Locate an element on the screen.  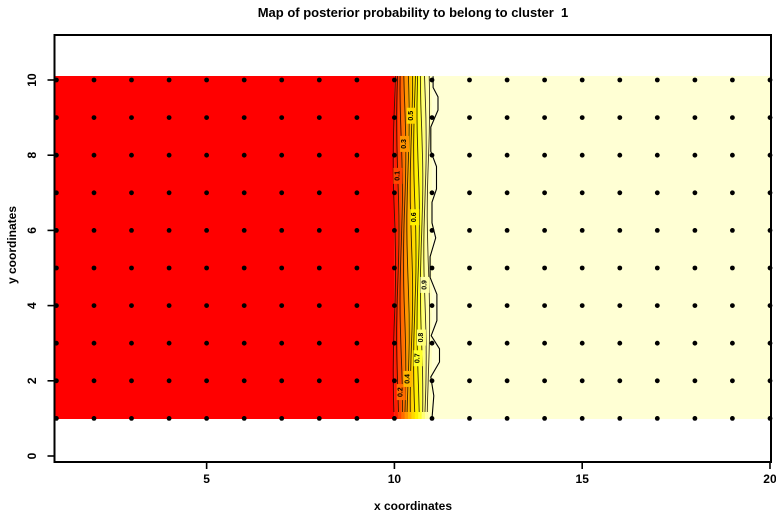
x-axis-title: x coordinates is located at coordinates (413, 506).